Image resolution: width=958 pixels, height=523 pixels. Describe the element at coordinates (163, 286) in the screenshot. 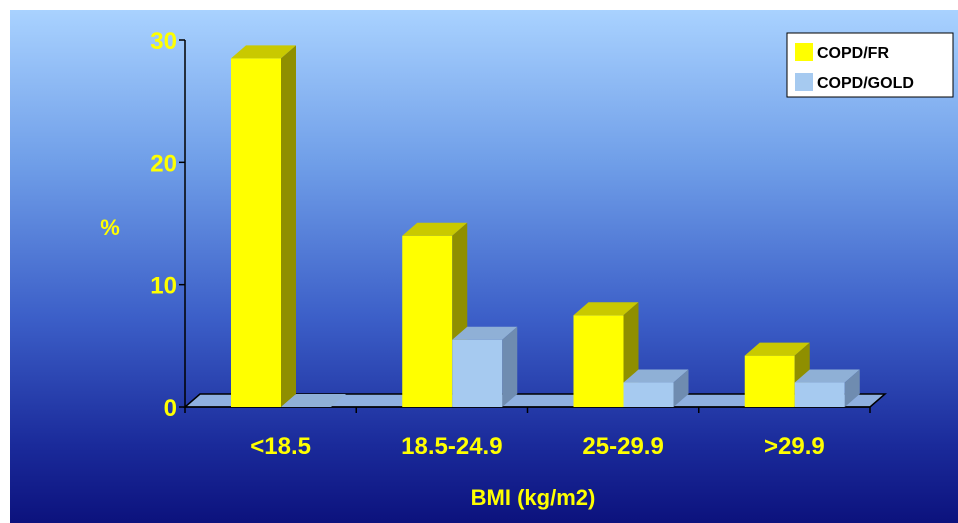

I see `y-tick-label: 10` at that location.